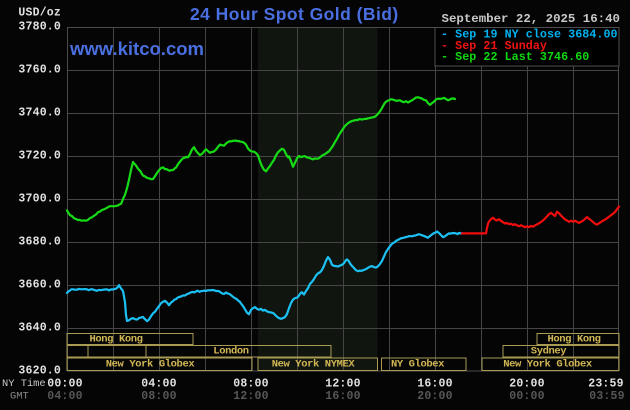  Describe the element at coordinates (607, 396) in the screenshot. I see `svg-text: 03:59` at that location.